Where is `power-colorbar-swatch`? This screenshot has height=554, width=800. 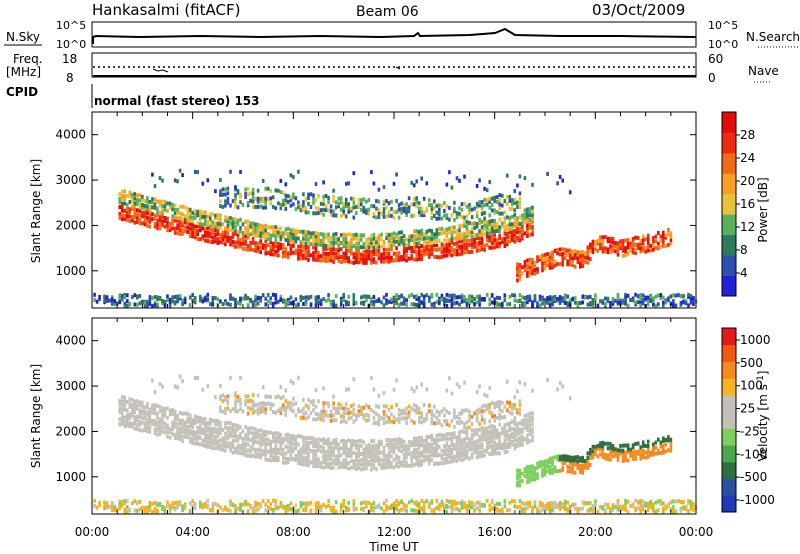
power-colorbar-swatch is located at coordinates (729, 163).